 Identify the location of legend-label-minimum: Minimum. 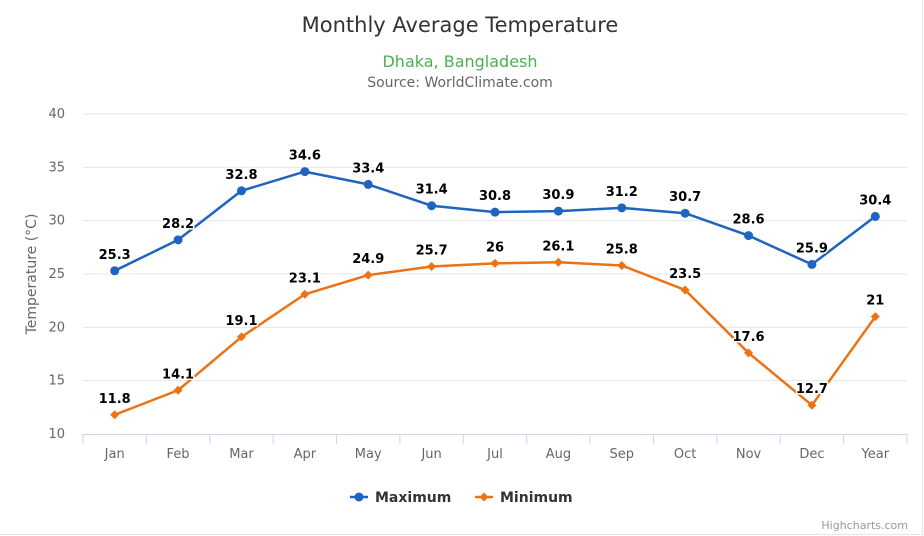
(536, 498).